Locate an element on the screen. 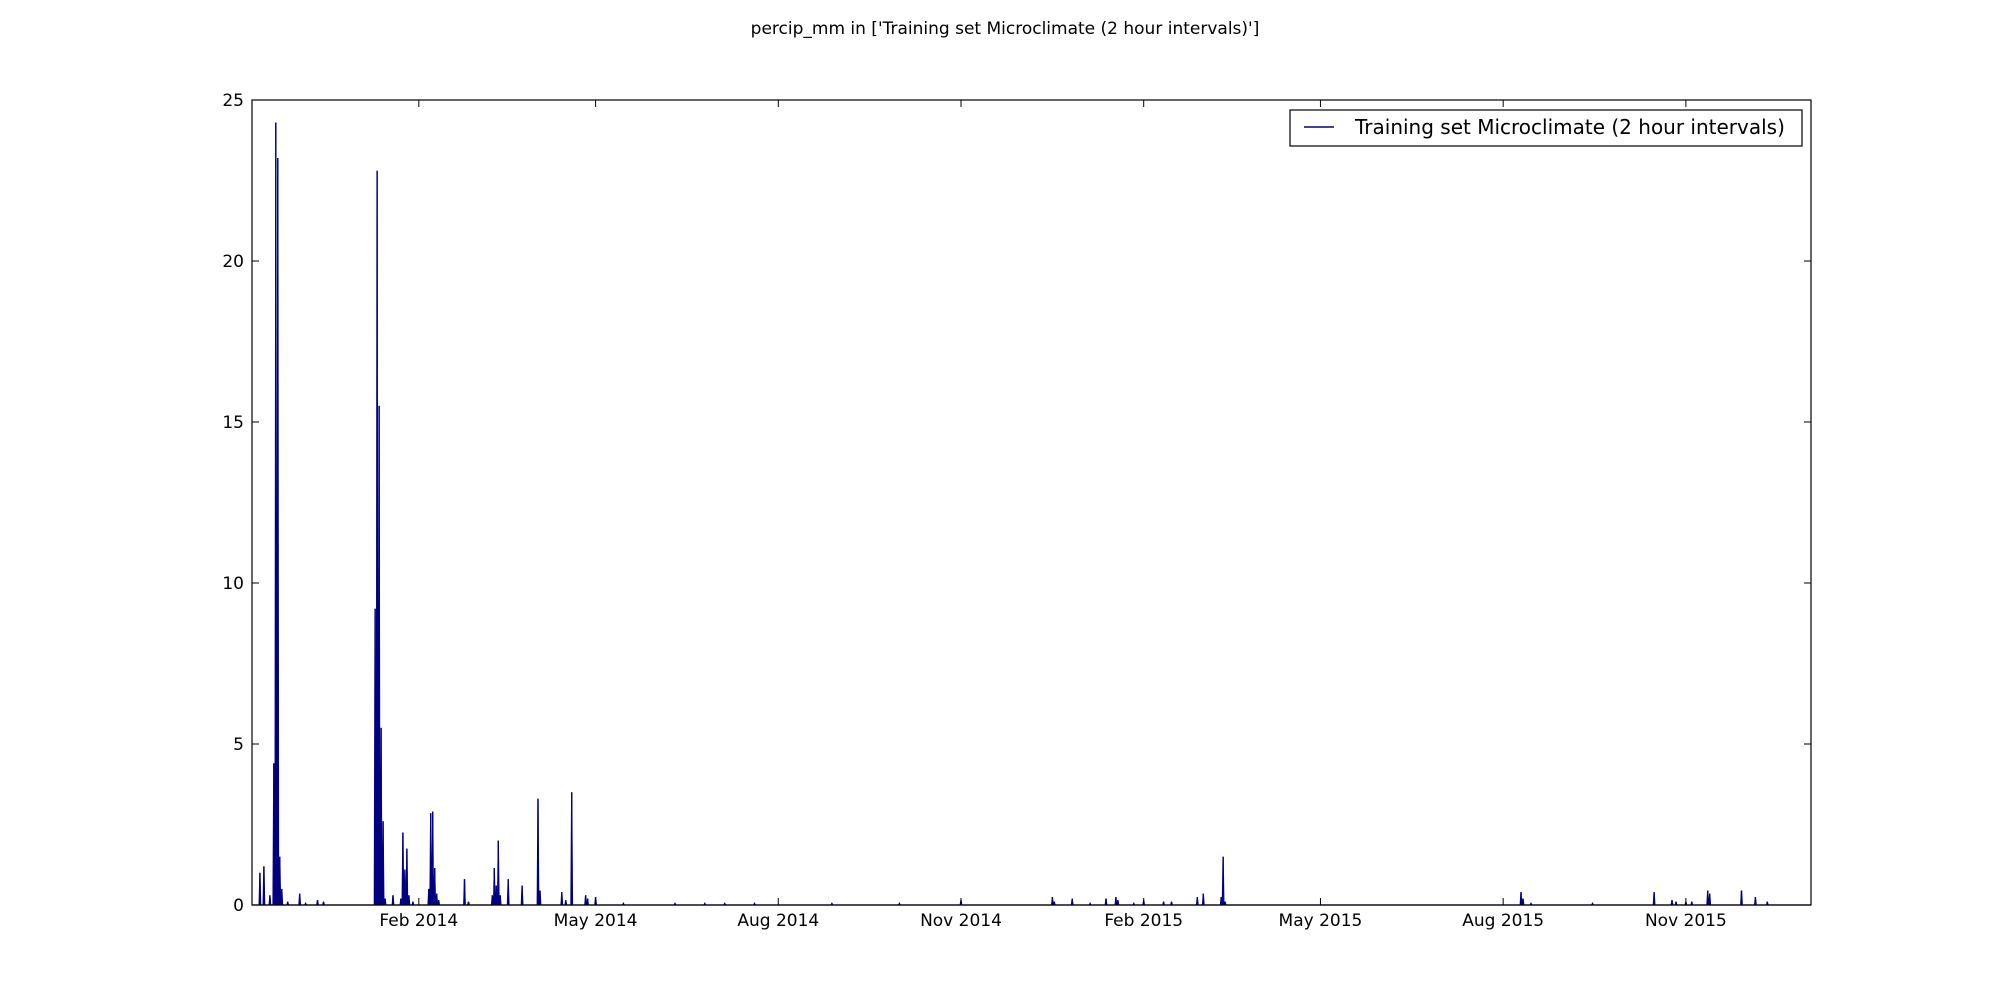 The image size is (2000, 1000). x-tick-label: Nov 2015 is located at coordinates (1686, 921).